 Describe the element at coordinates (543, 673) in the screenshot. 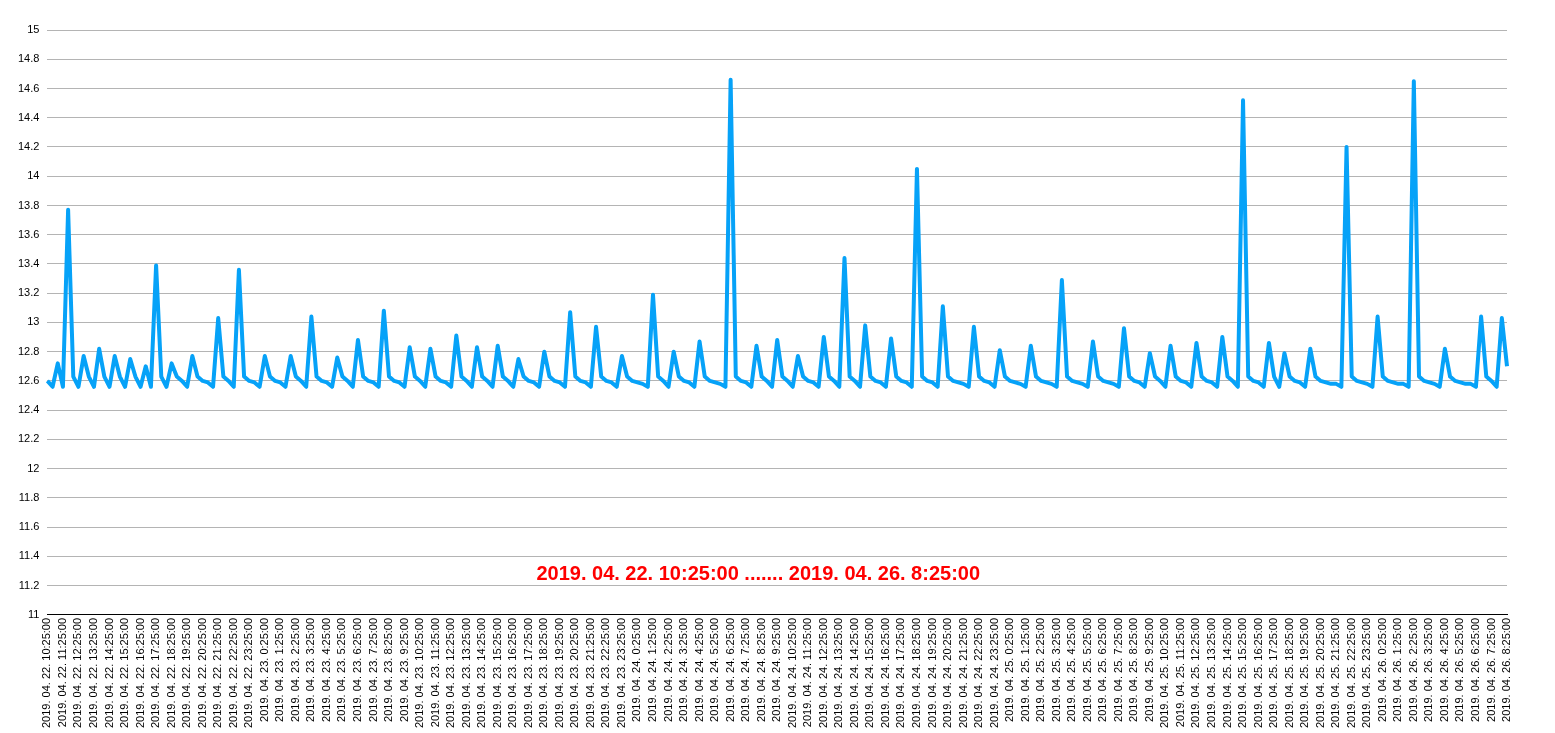

I see `x-tick-label: 2019. 04. 23. 18:25:00` at that location.